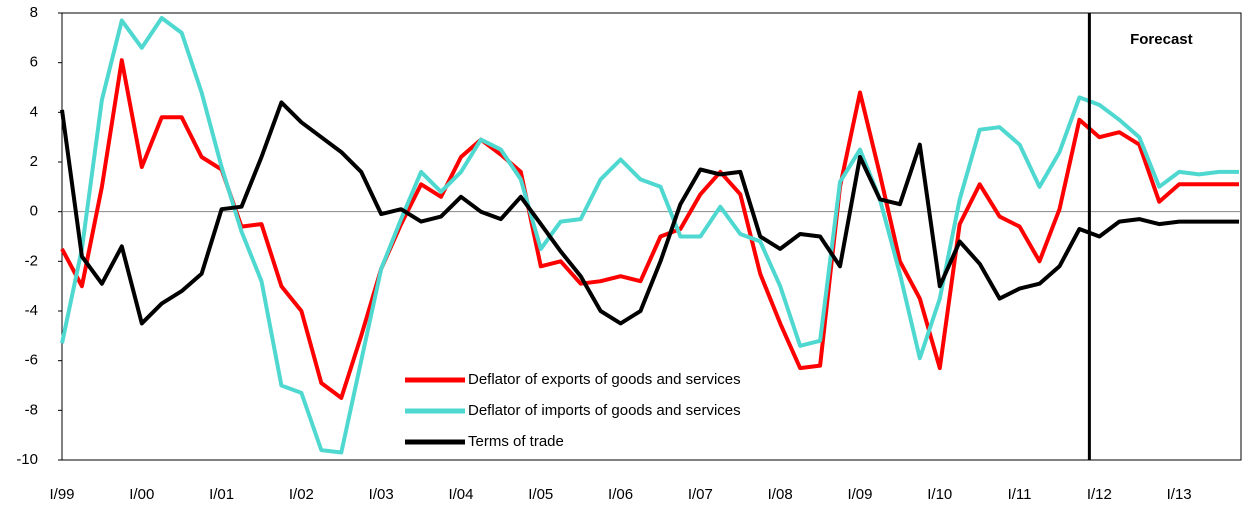  I want to click on x-tick-label: I/13, so click(1179, 494).